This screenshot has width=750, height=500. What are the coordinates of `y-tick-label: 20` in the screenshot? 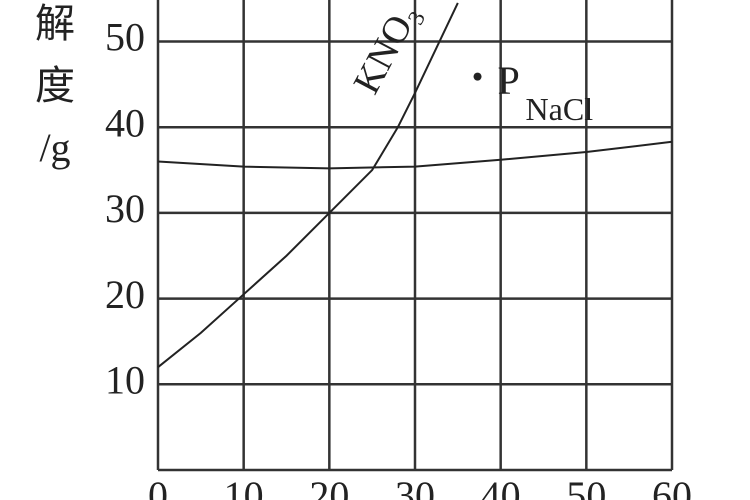 It's located at (125, 294).